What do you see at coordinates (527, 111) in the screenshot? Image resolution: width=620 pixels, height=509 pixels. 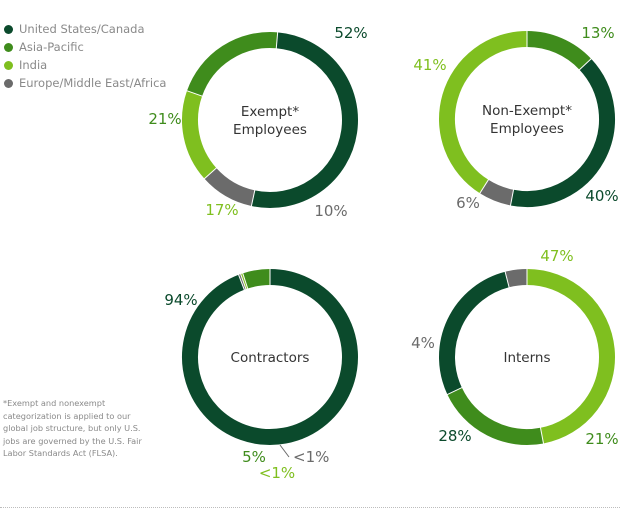 I see `chart-title: Non-Exempt*` at bounding box center [527, 111].